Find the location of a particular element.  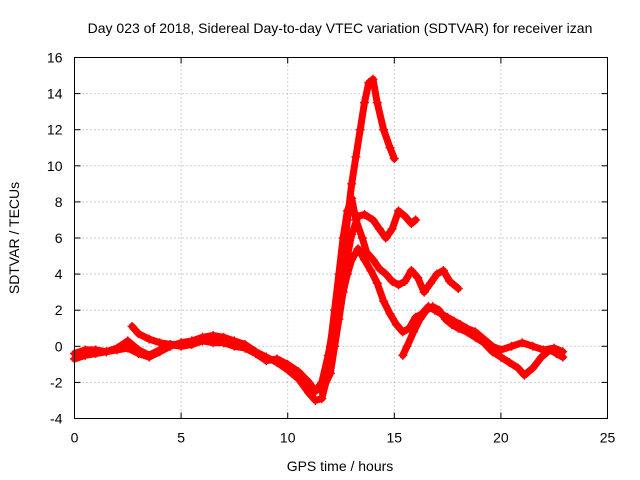

y-tick-label: -4 is located at coordinates (56, 419).